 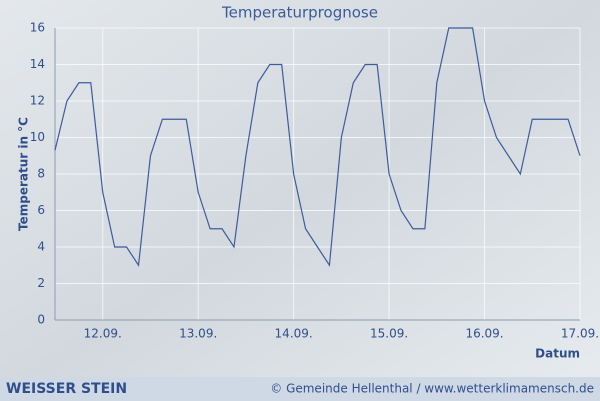 I want to click on y-tick-label: 6, so click(x=41, y=210).